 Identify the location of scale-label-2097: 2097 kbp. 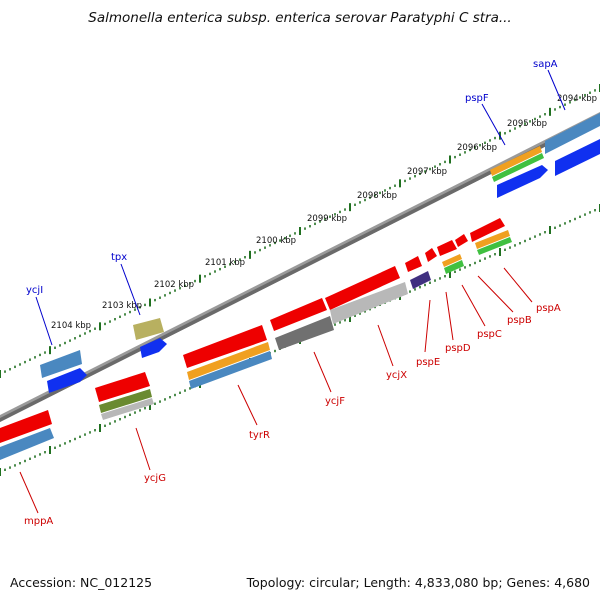
(427, 172).